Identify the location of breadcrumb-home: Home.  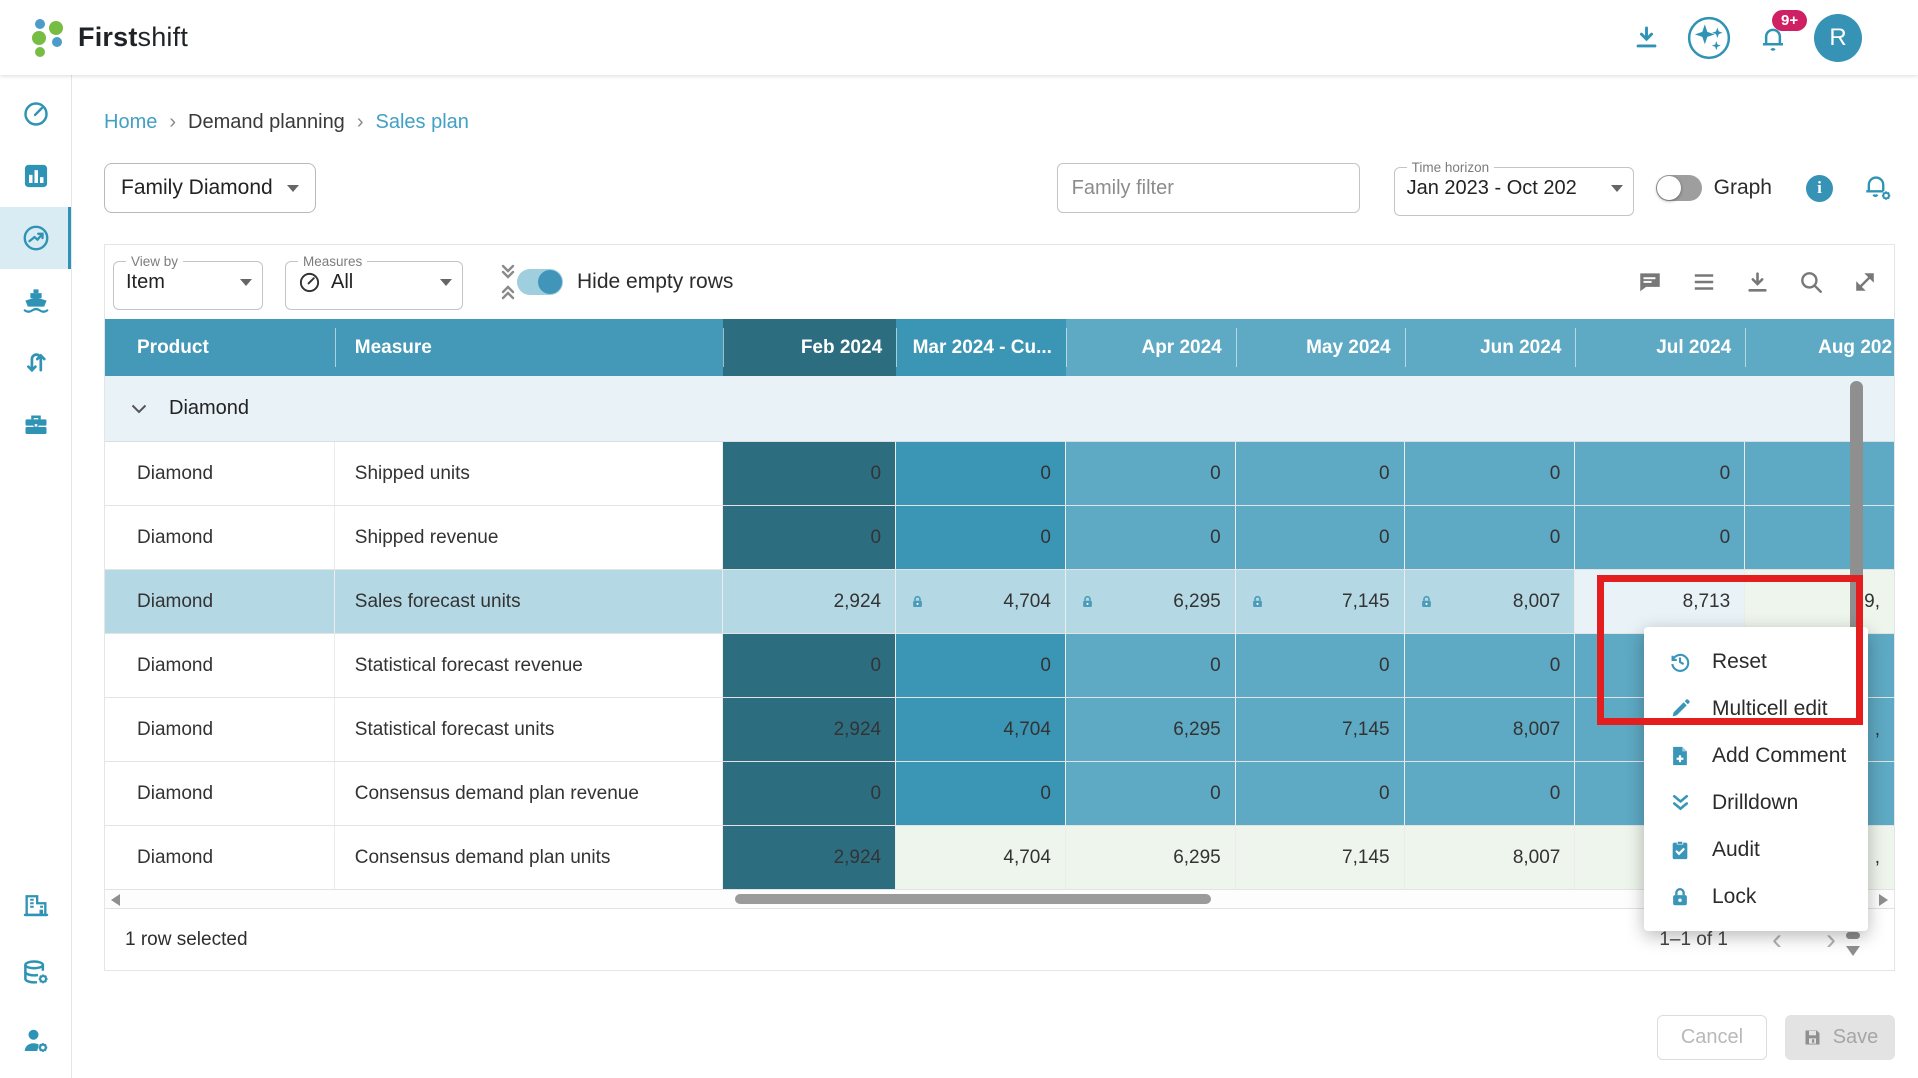
(131, 122).